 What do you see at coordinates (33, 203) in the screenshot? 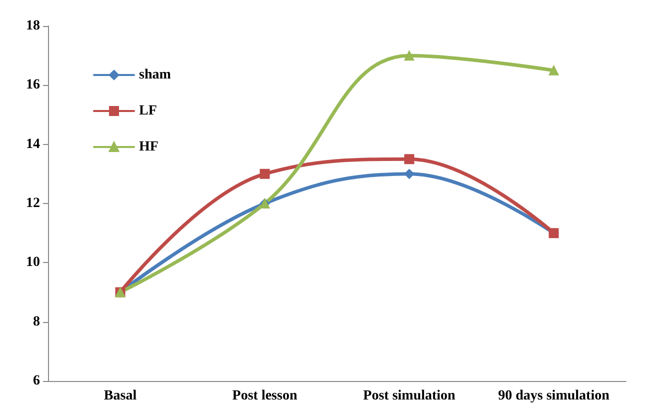
I see `y-tick-label: 12` at bounding box center [33, 203].